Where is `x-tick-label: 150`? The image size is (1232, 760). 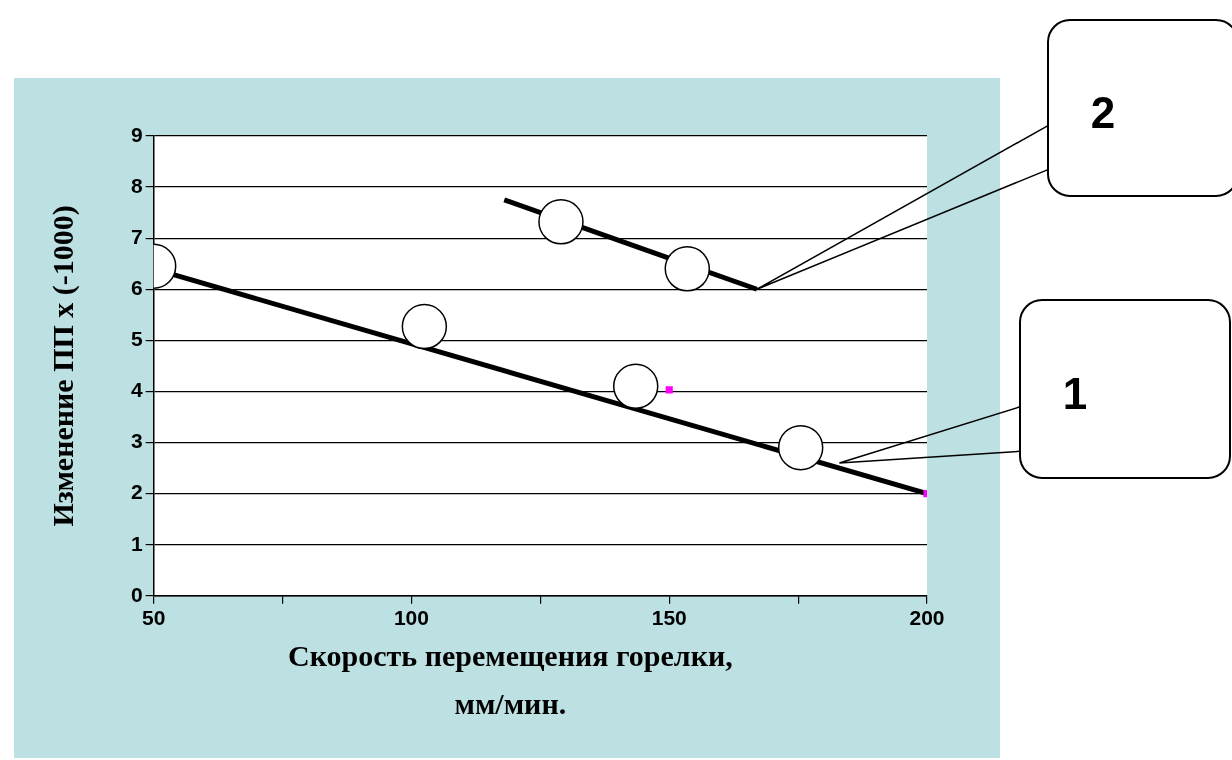 x-tick-label: 150 is located at coordinates (669, 618).